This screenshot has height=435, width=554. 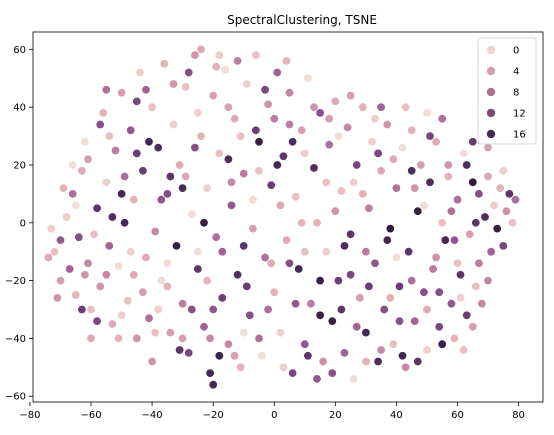 I want to click on y-tick-label: 40, so click(x=19, y=108).